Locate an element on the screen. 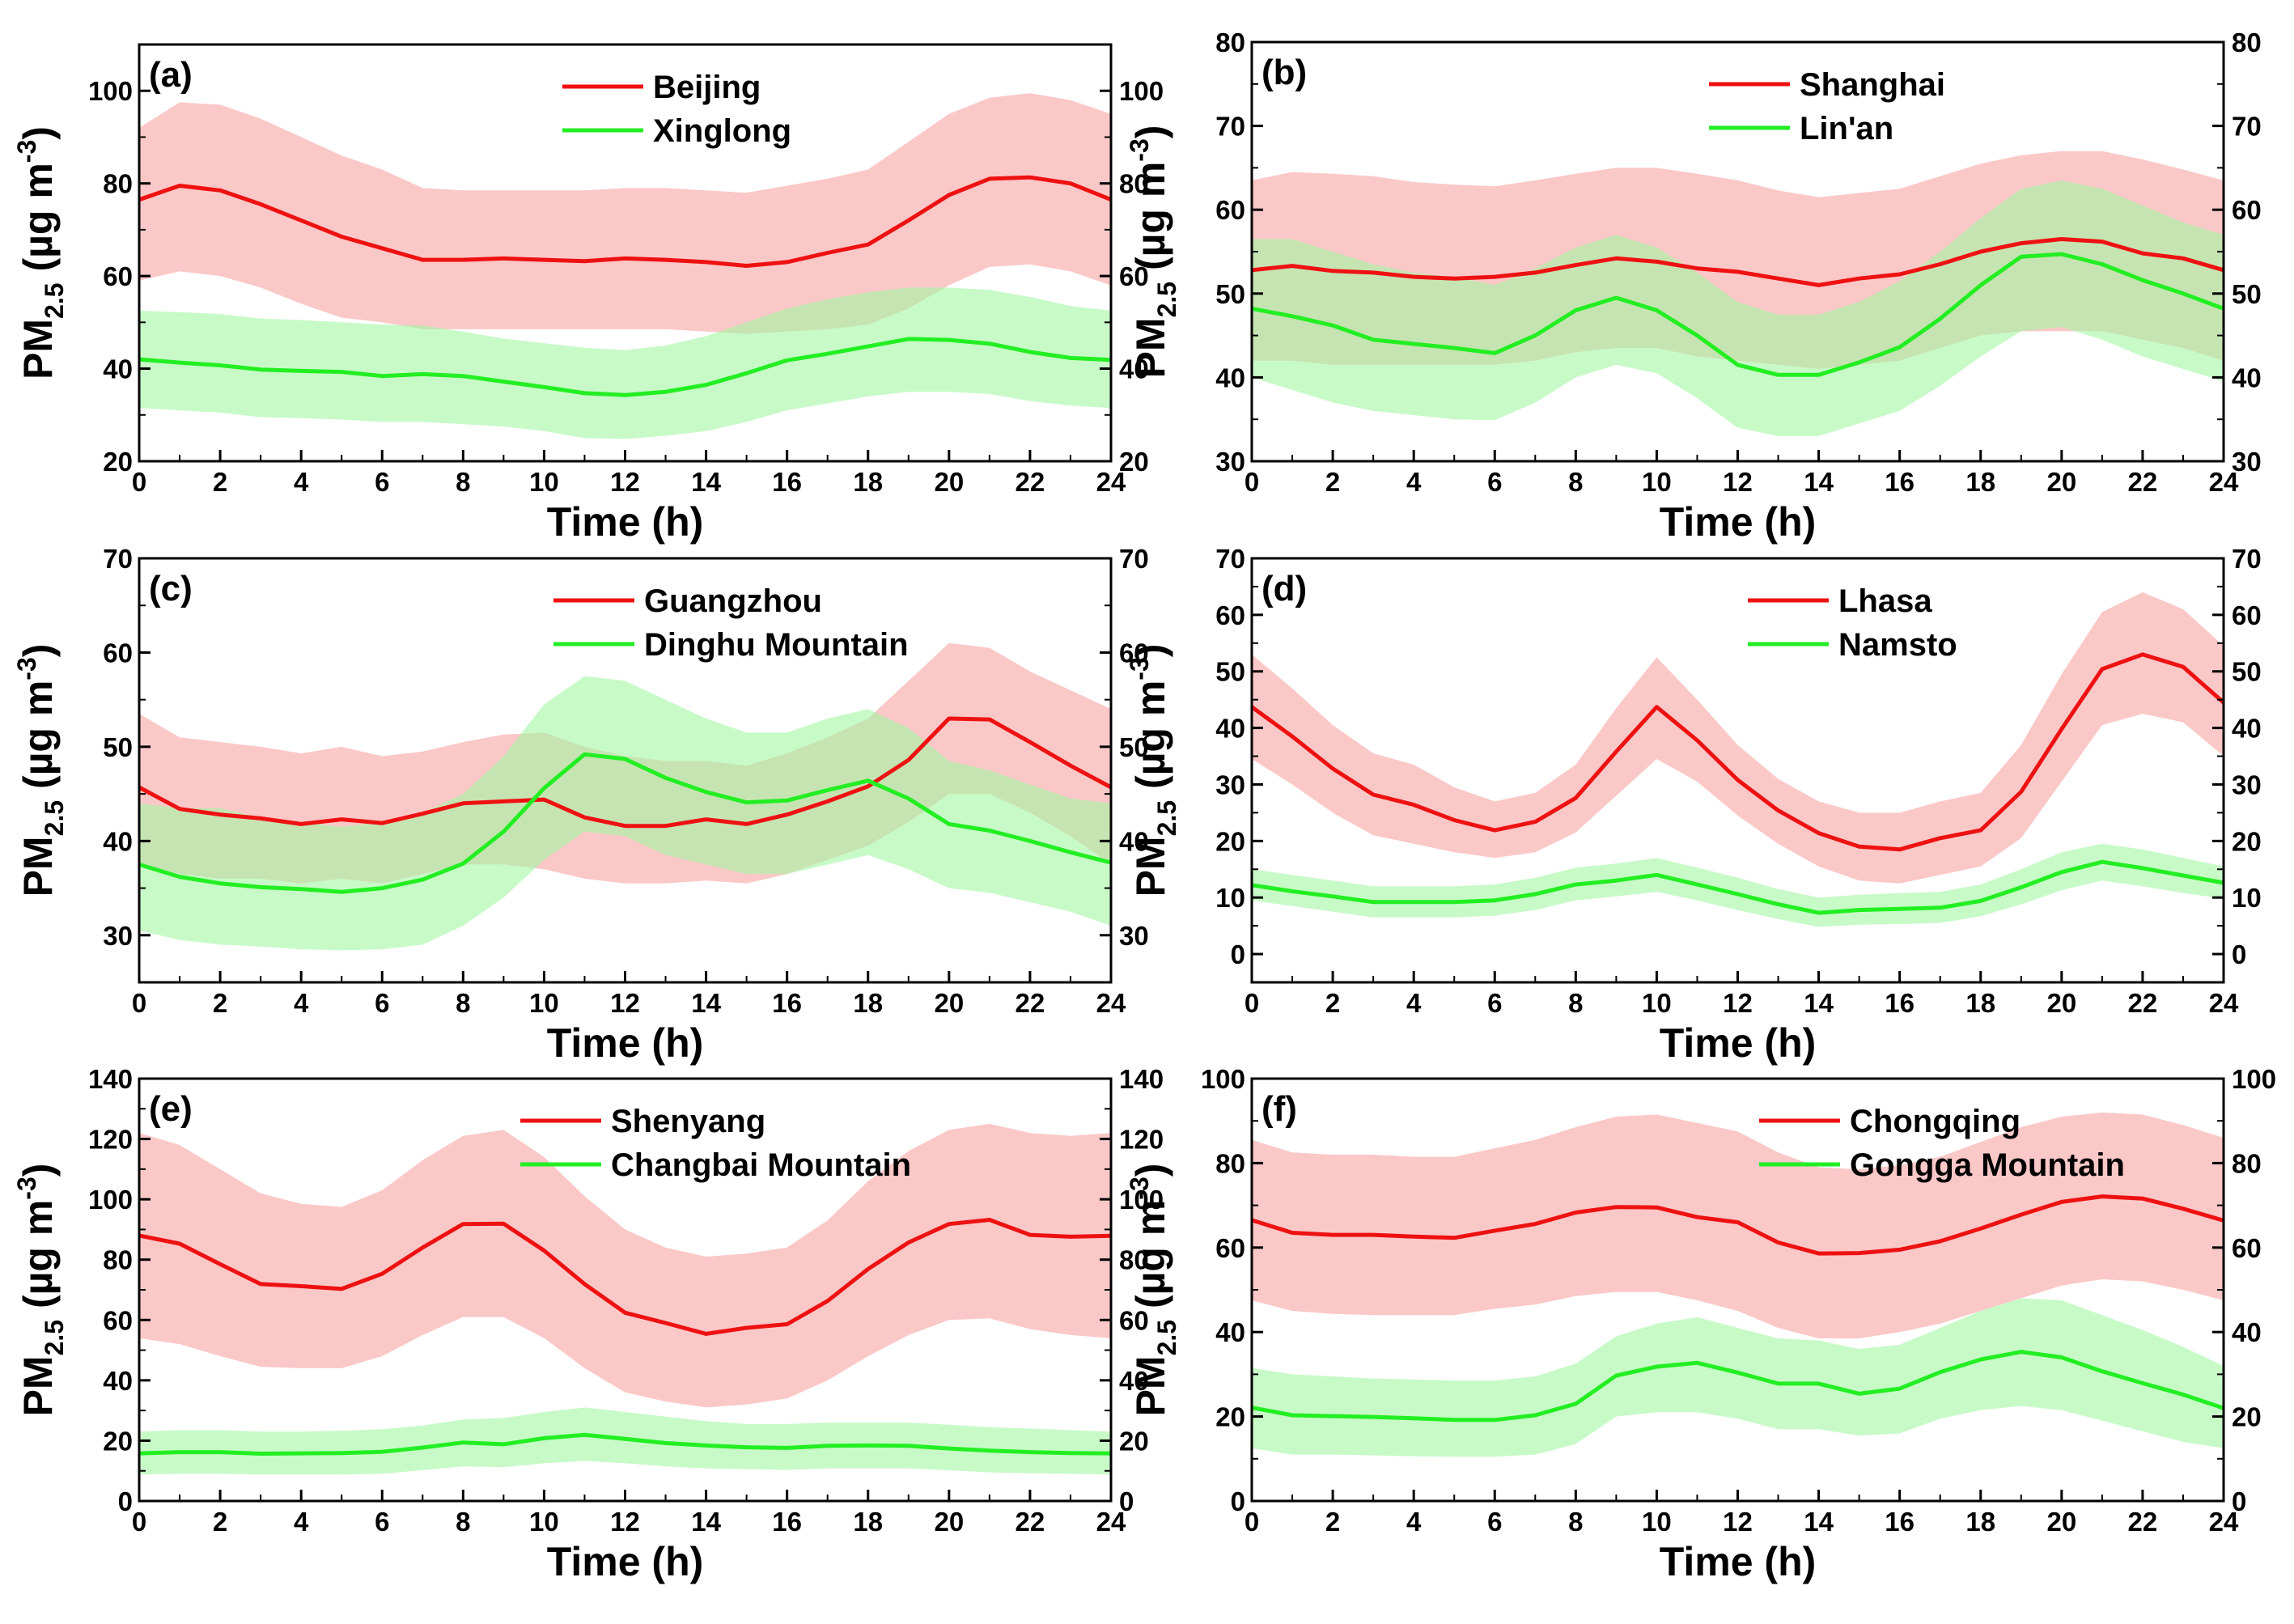  band-chongqing is located at coordinates (1738, 1225).